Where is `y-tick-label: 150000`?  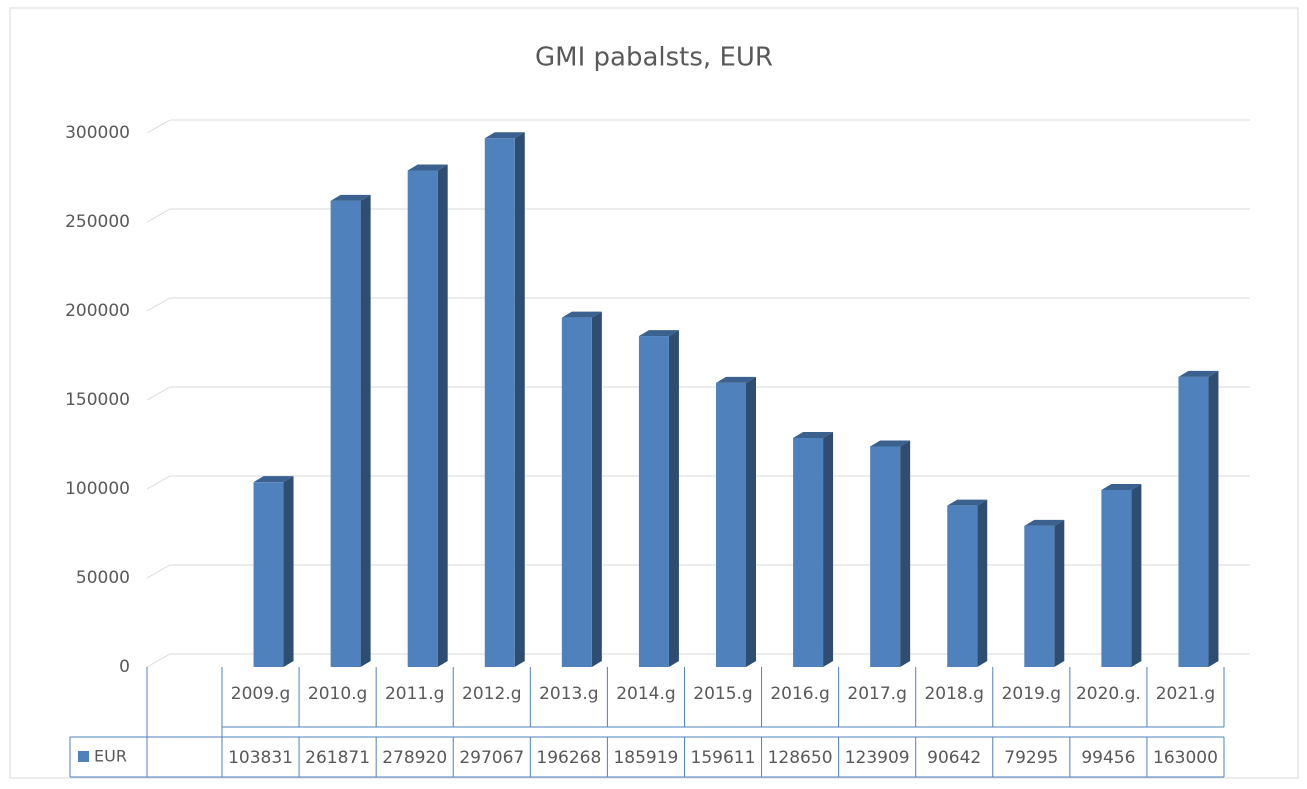
y-tick-label: 150000 is located at coordinates (97, 400).